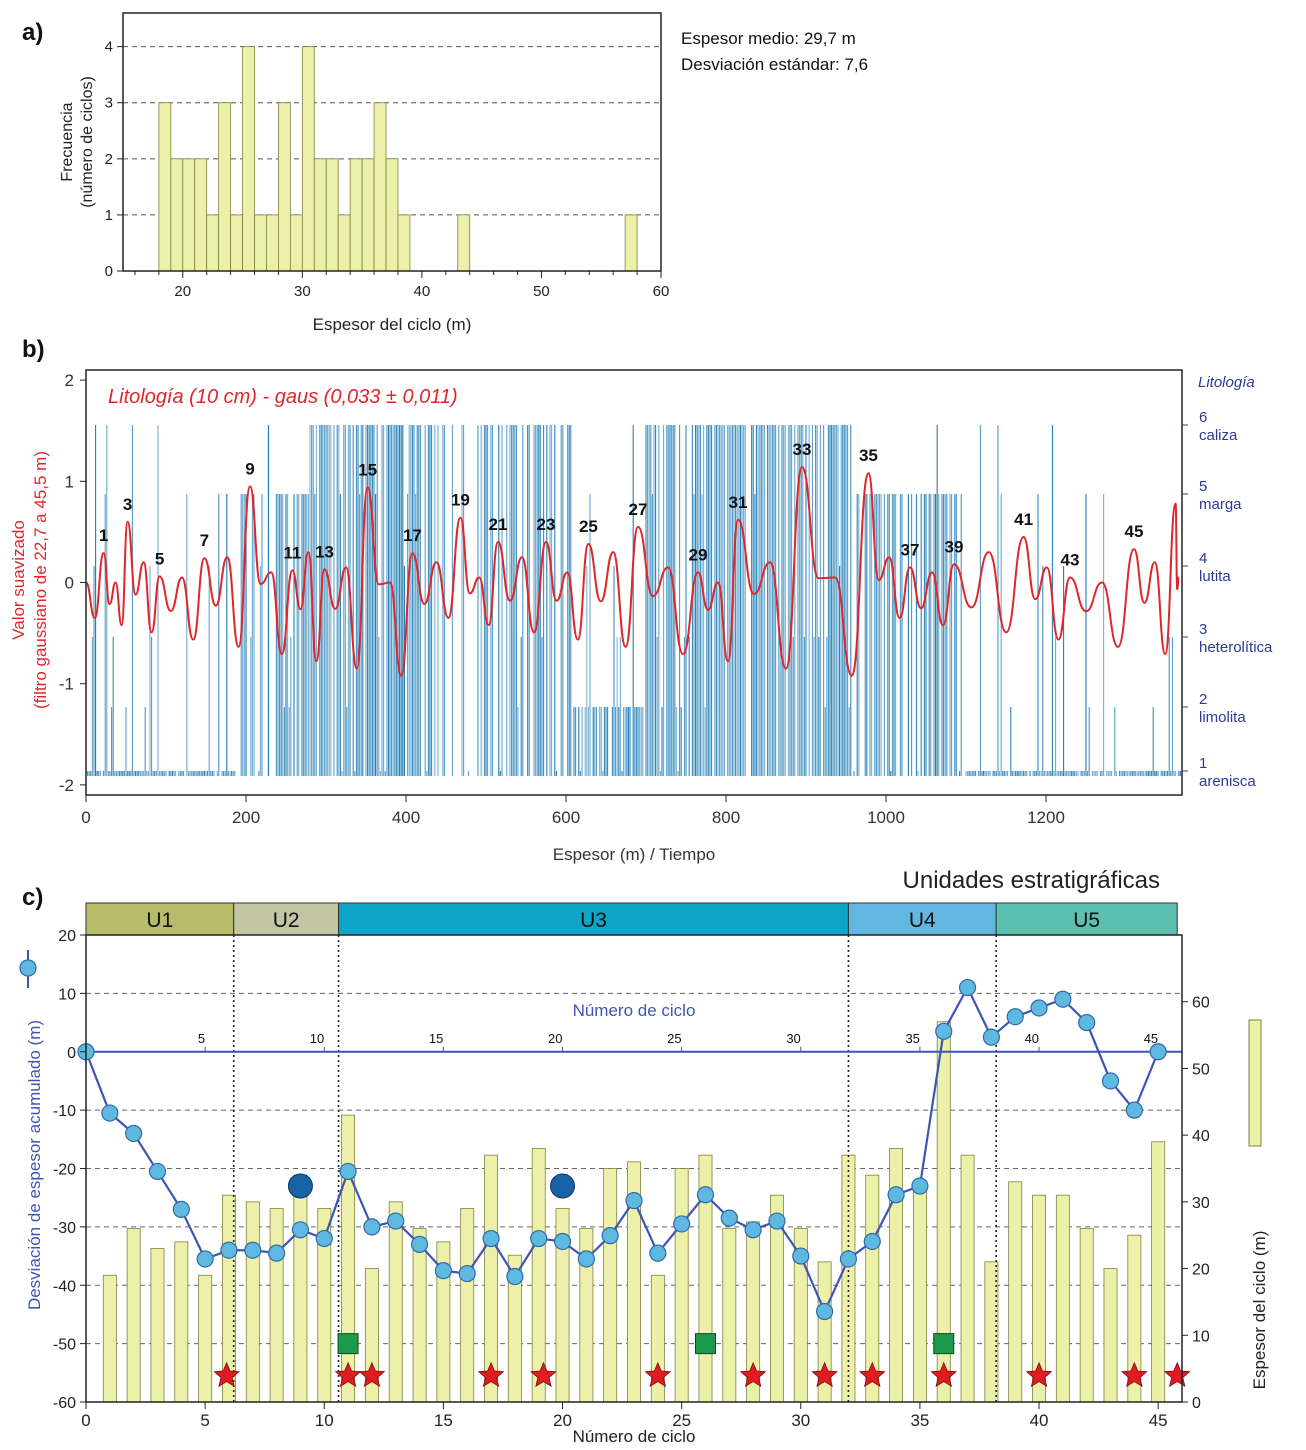  I want to click on cycle-label: 9, so click(249, 468).